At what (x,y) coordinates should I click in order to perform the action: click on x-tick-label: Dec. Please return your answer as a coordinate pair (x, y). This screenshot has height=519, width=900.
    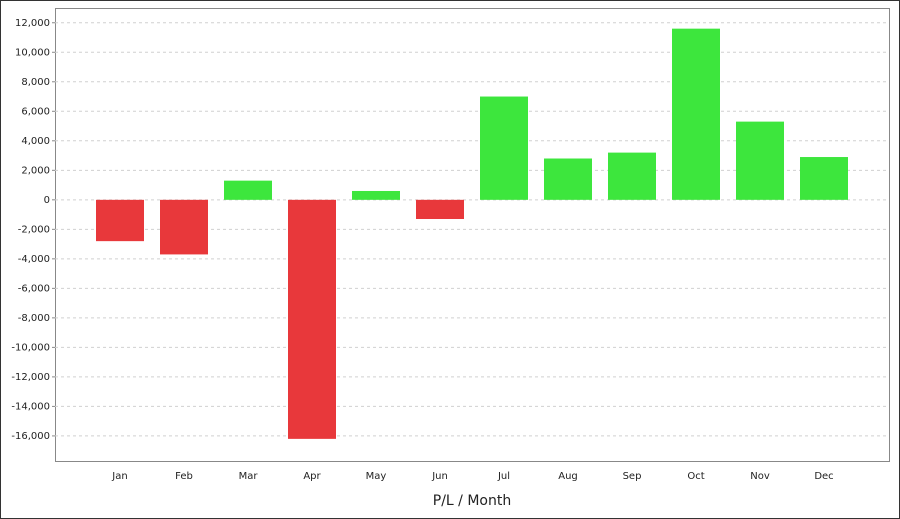
    Looking at the image, I should click on (823, 476).